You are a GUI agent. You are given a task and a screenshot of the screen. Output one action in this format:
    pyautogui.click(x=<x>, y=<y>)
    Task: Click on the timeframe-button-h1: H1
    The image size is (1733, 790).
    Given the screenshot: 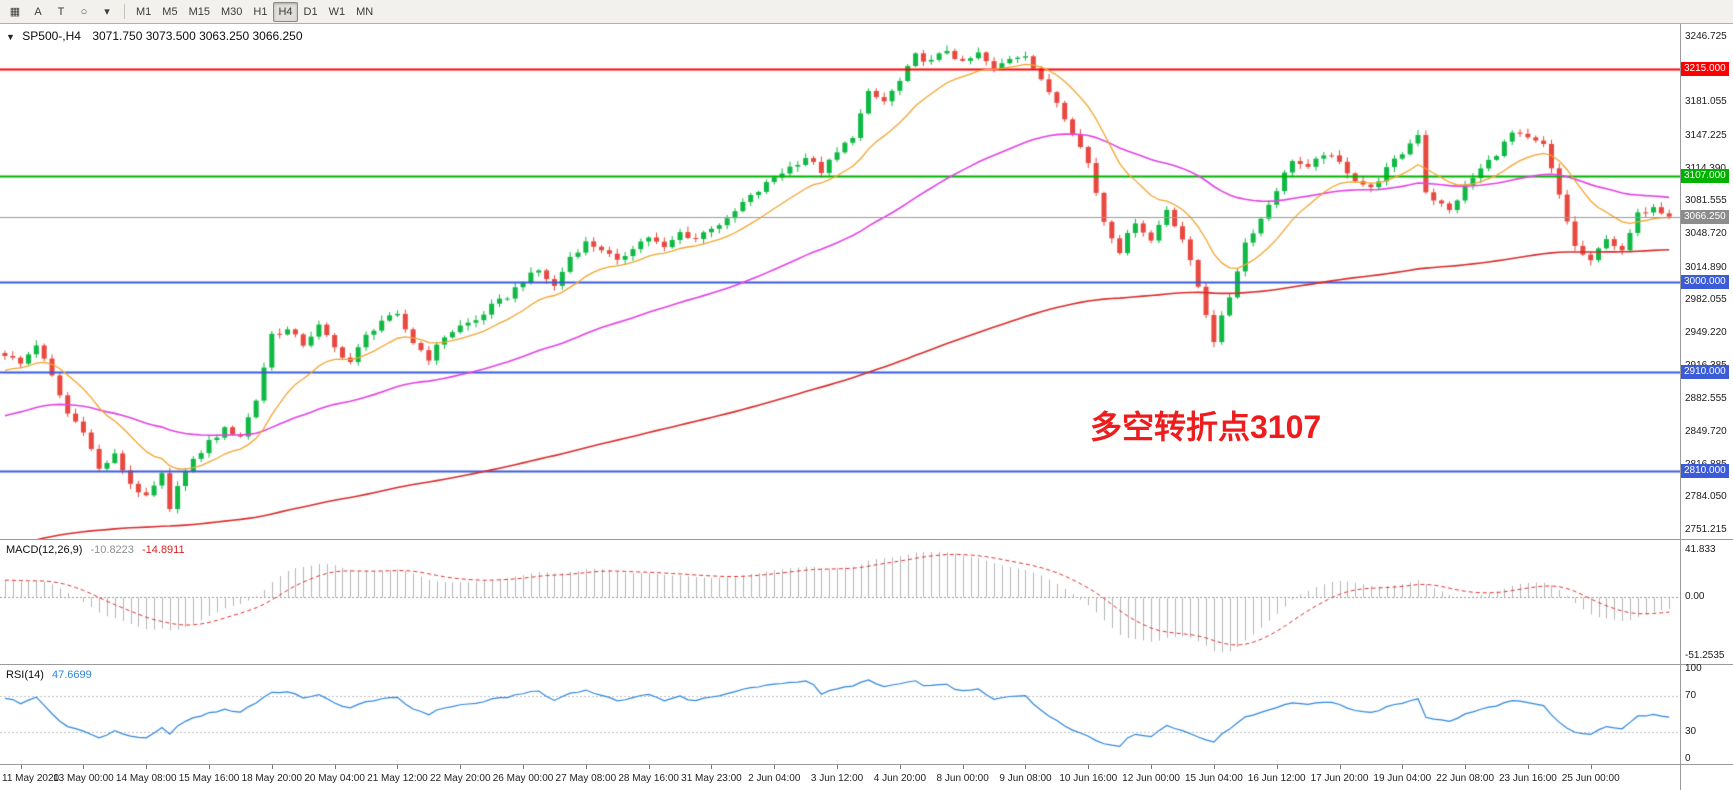 What is the action you would take?
    pyautogui.click(x=260, y=11)
    